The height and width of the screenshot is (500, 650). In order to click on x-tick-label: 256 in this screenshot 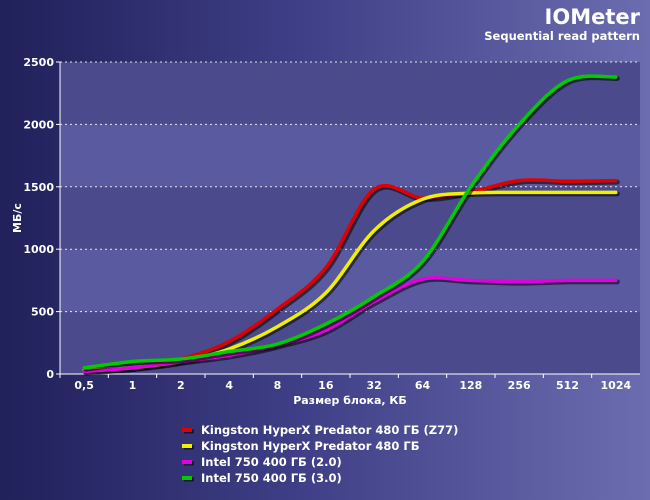, I will do `click(519, 385)`.